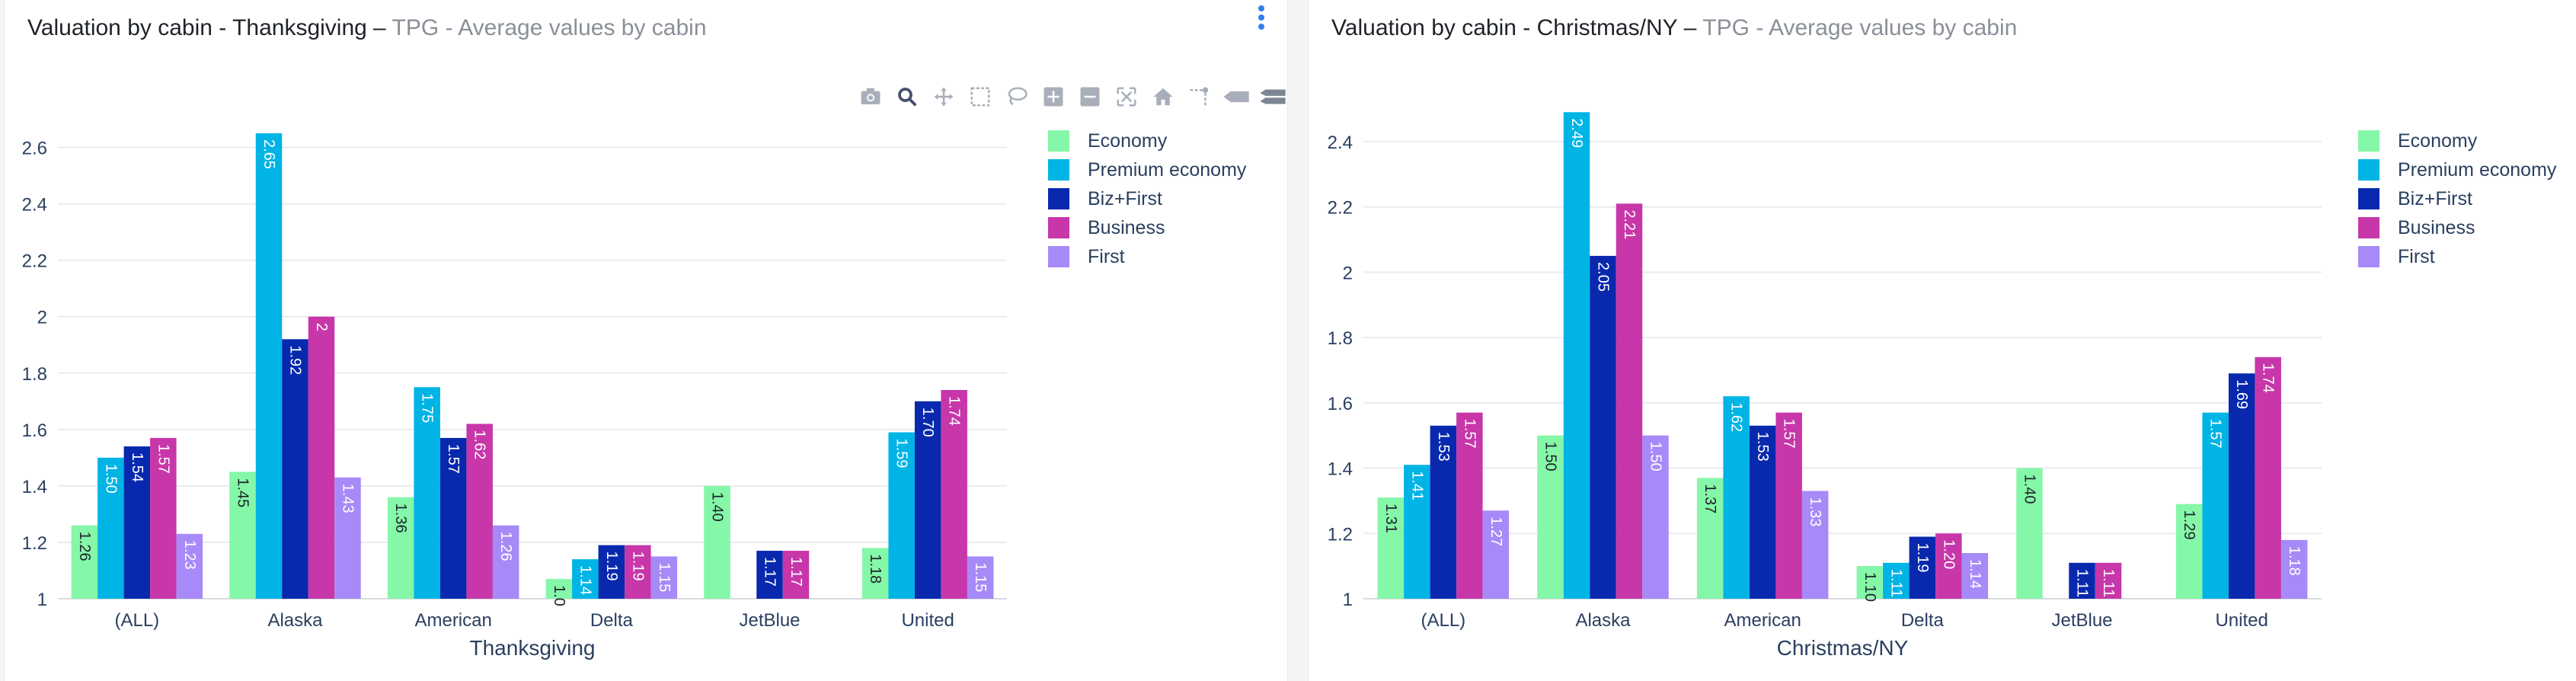 Image resolution: width=2576 pixels, height=681 pixels. I want to click on zoom-in-icon, so click(1053, 96).